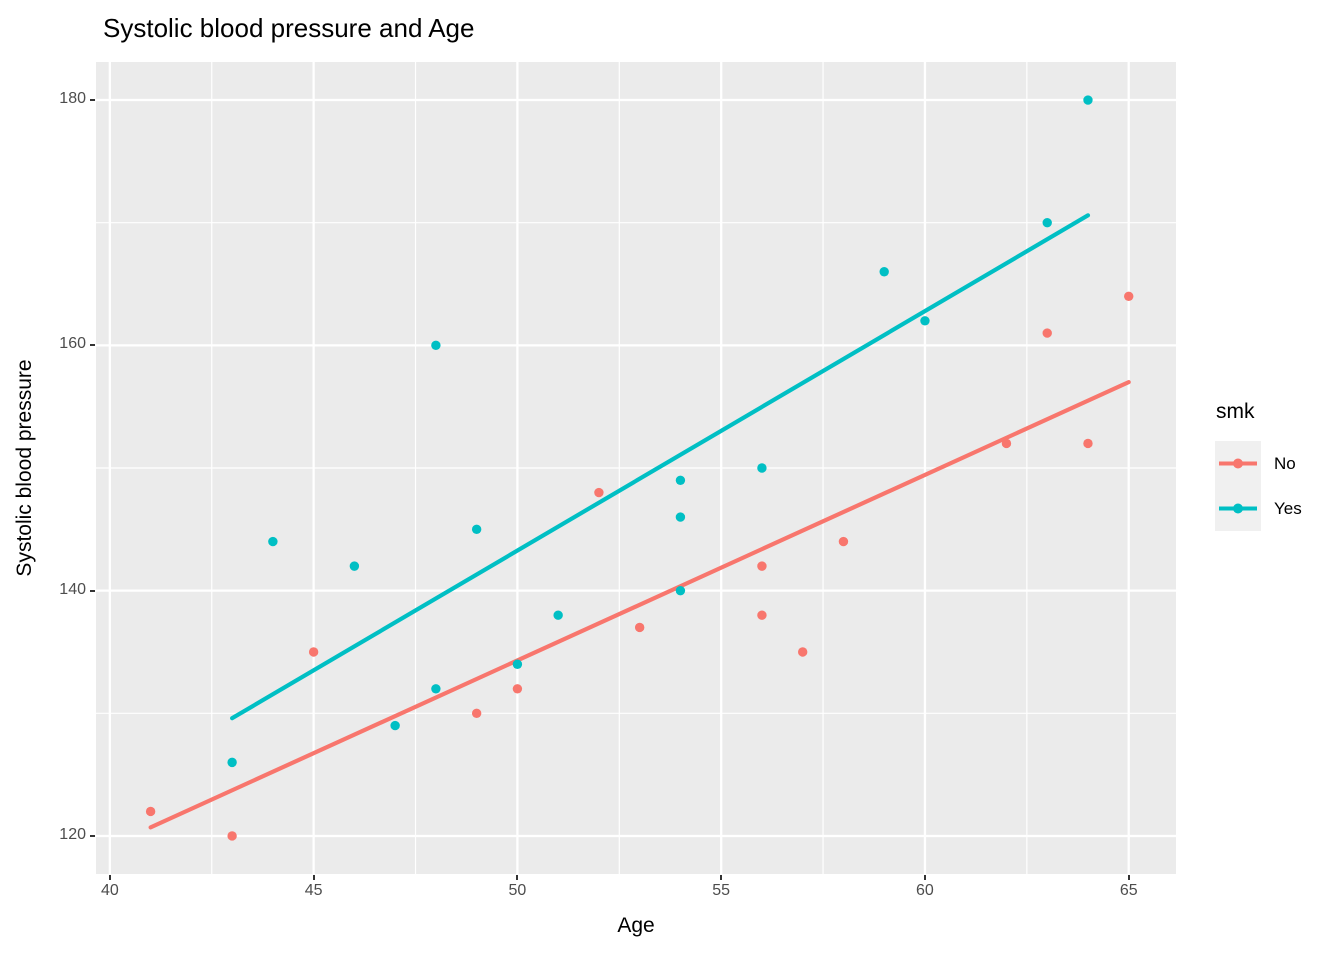  I want to click on plot-title: Systolic blood pressure and Age, so click(289, 28).